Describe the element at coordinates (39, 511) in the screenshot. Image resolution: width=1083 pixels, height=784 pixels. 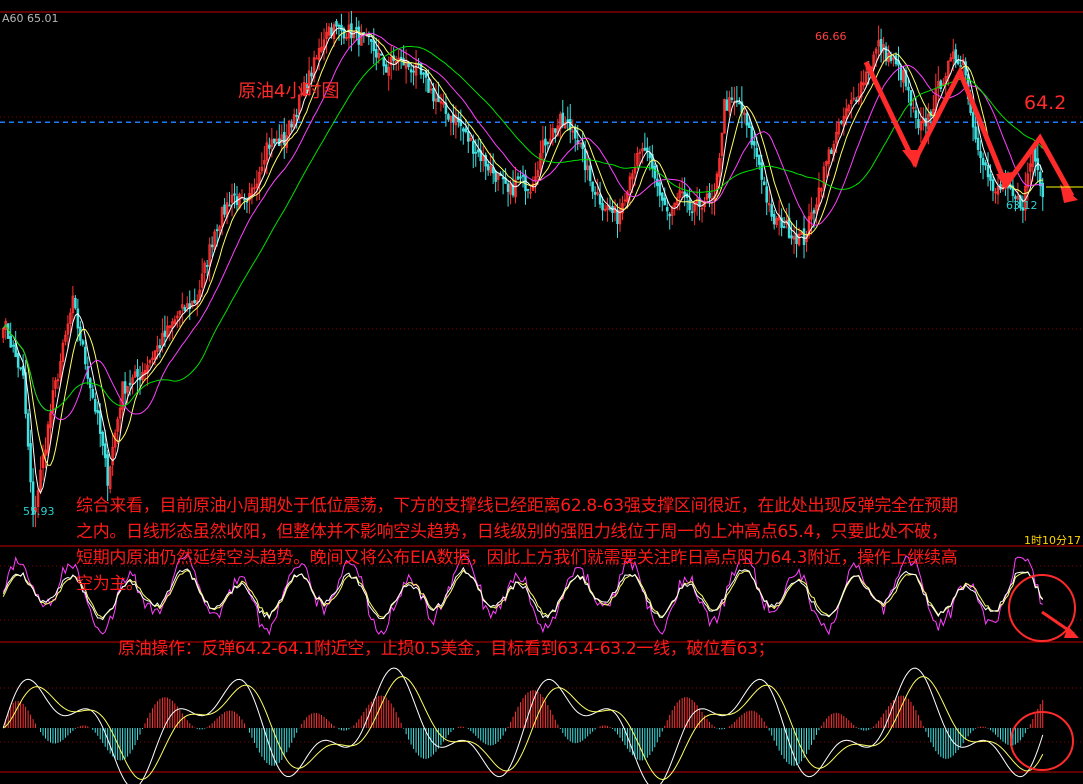
I see `left-low-price-label: 55.93` at that location.